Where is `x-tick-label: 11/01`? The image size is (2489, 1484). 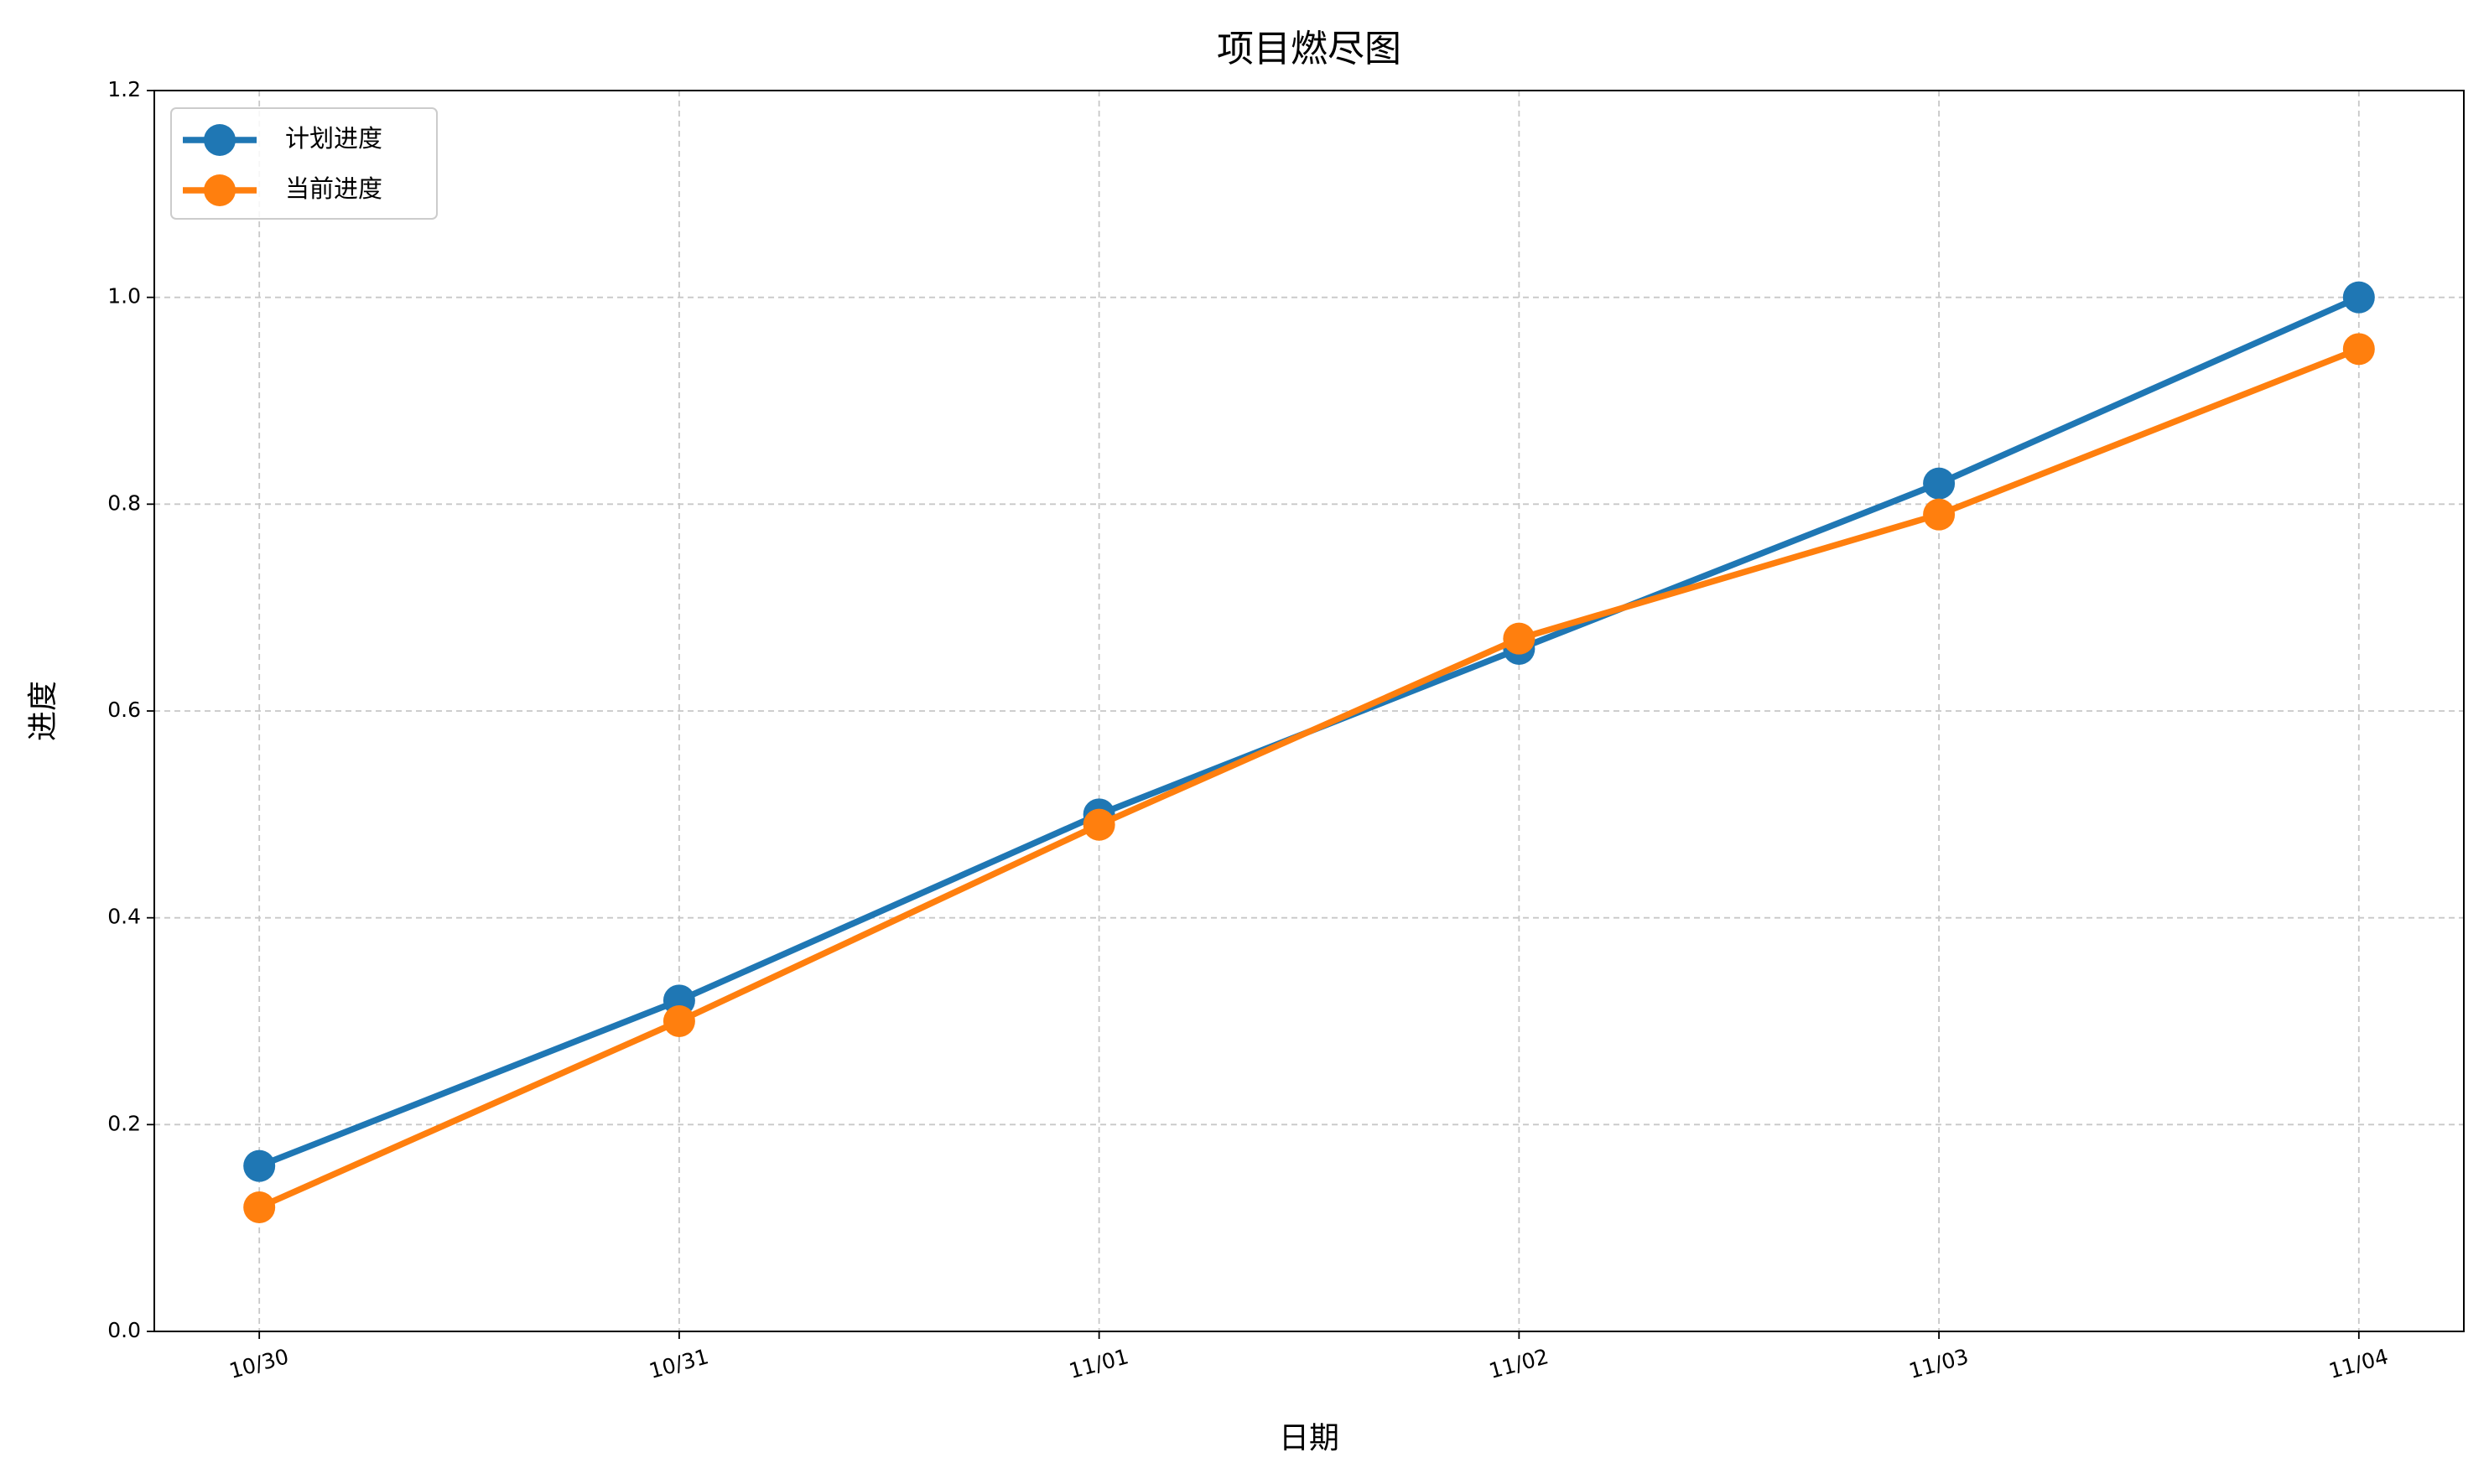 x-tick-label: 11/01 is located at coordinates (1099, 1363).